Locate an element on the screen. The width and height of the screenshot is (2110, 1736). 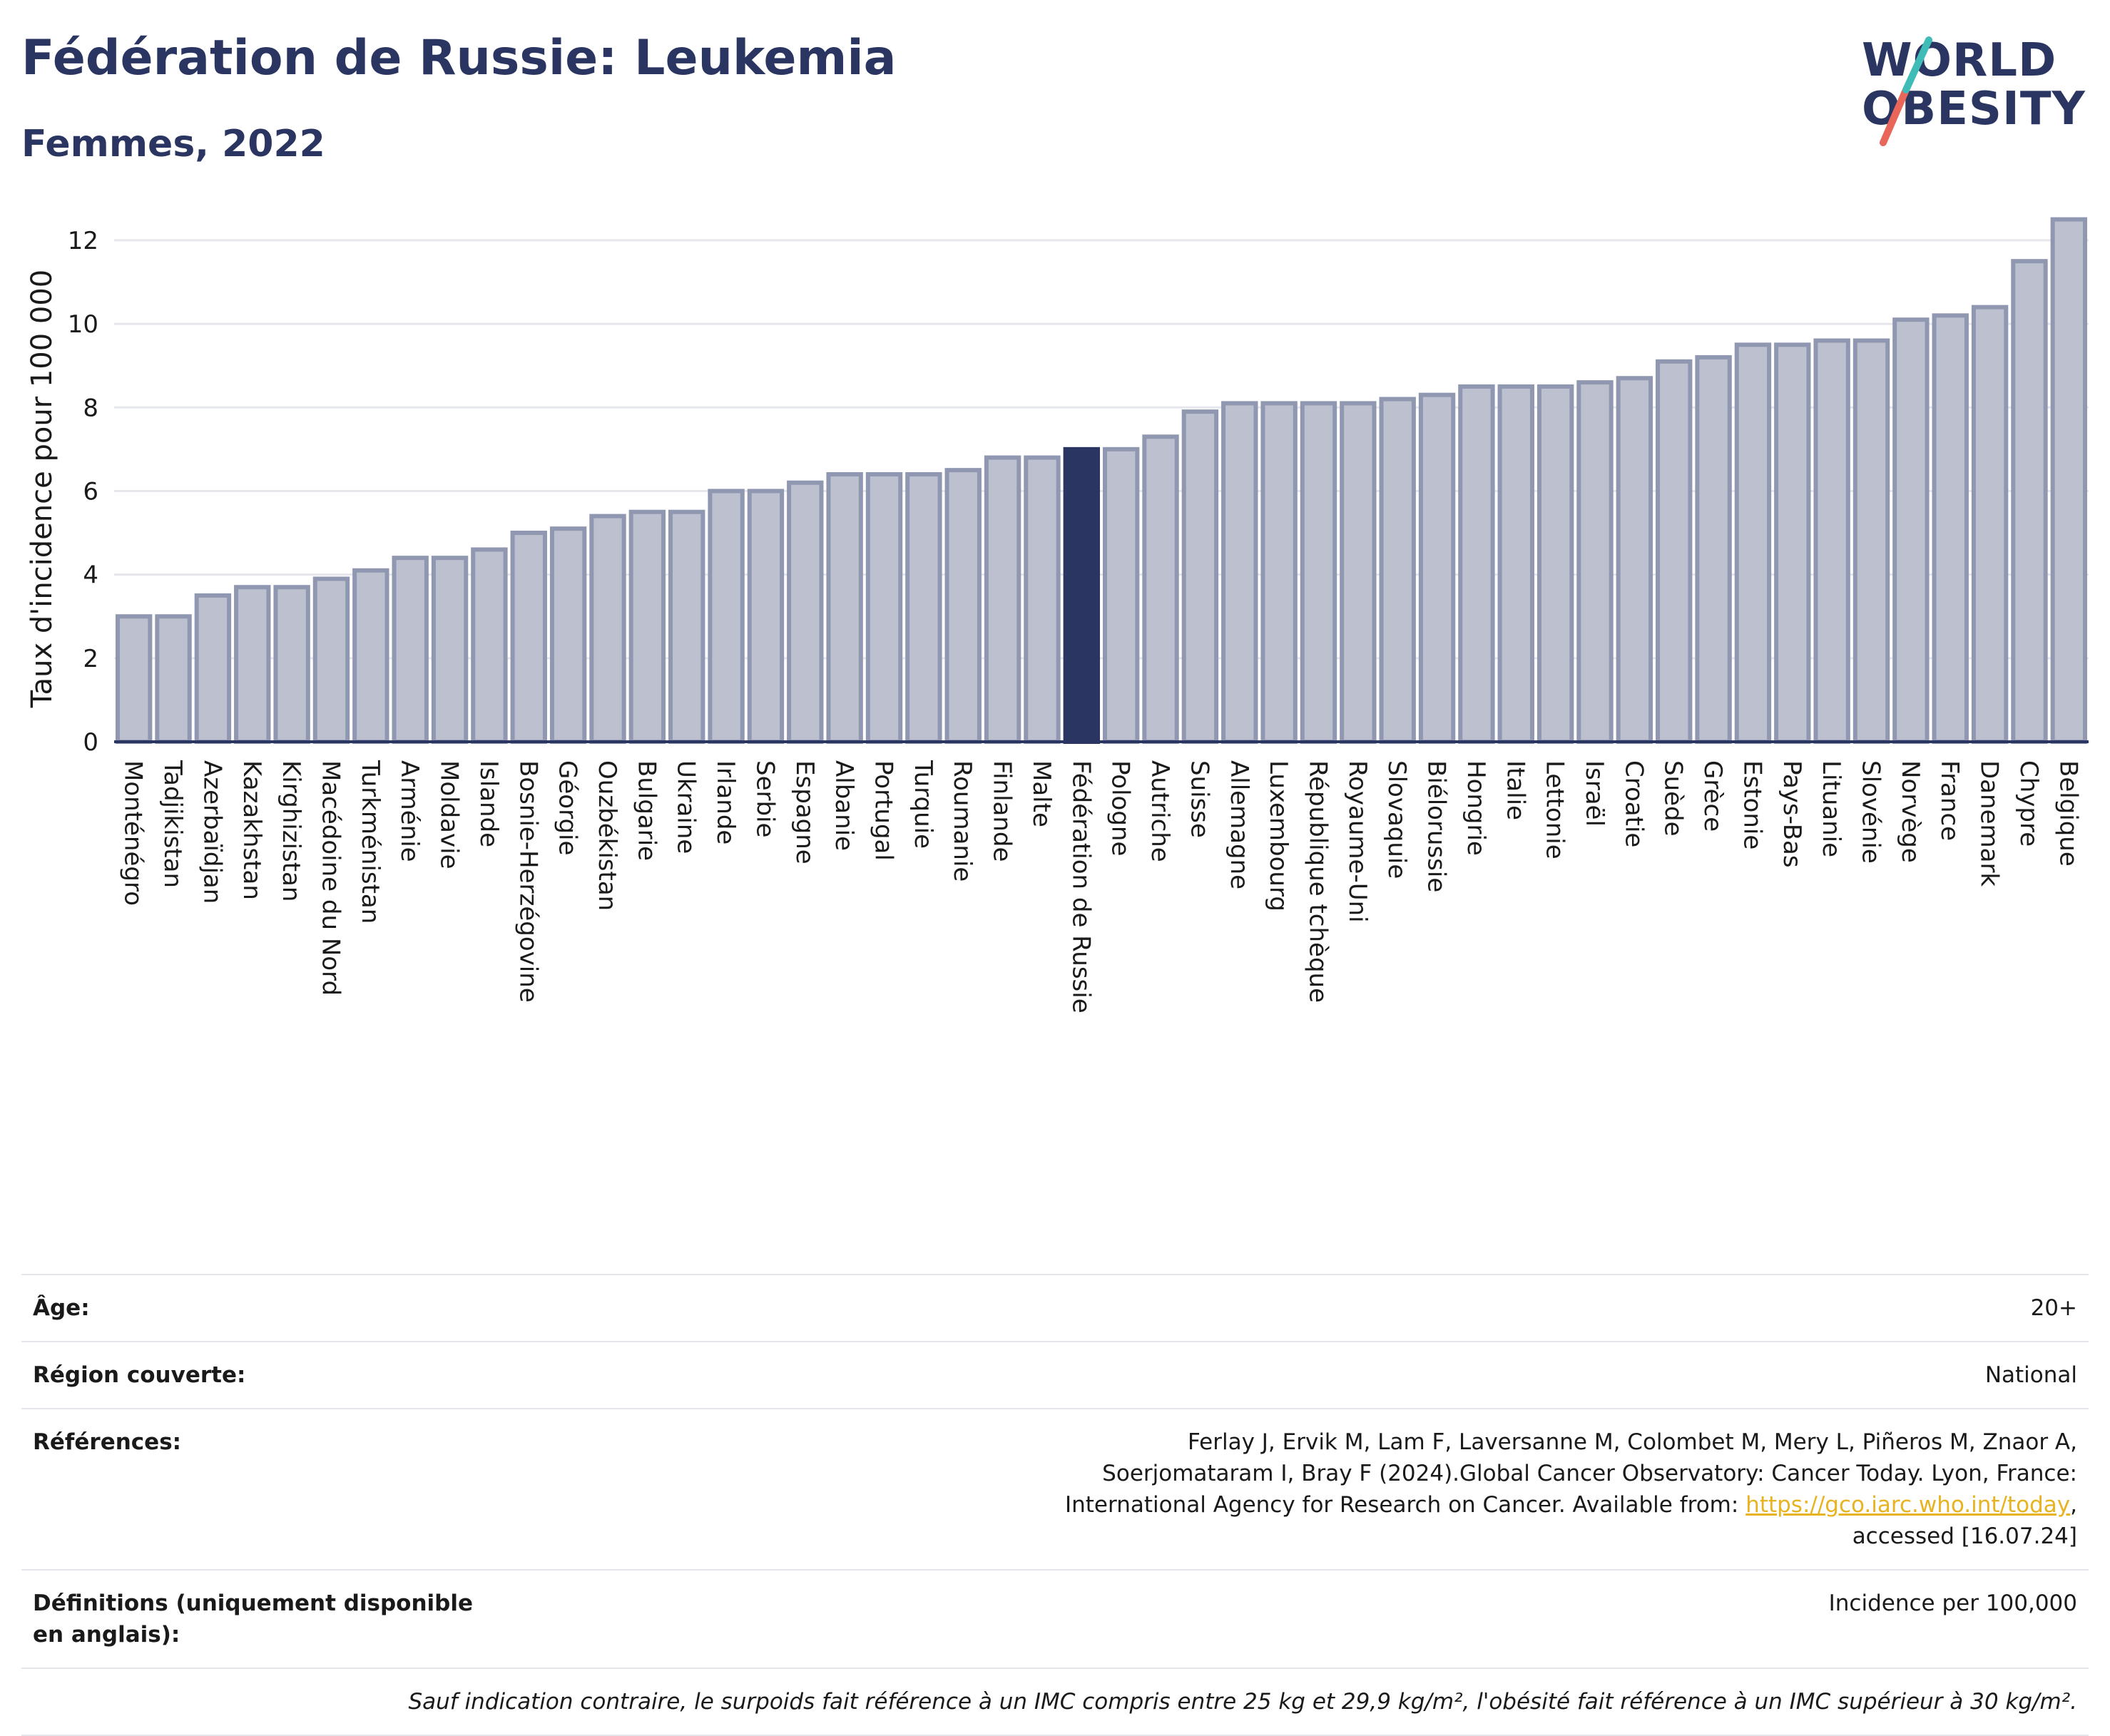
meta-row-age: Âge: 20+ is located at coordinates (1055, 1308).